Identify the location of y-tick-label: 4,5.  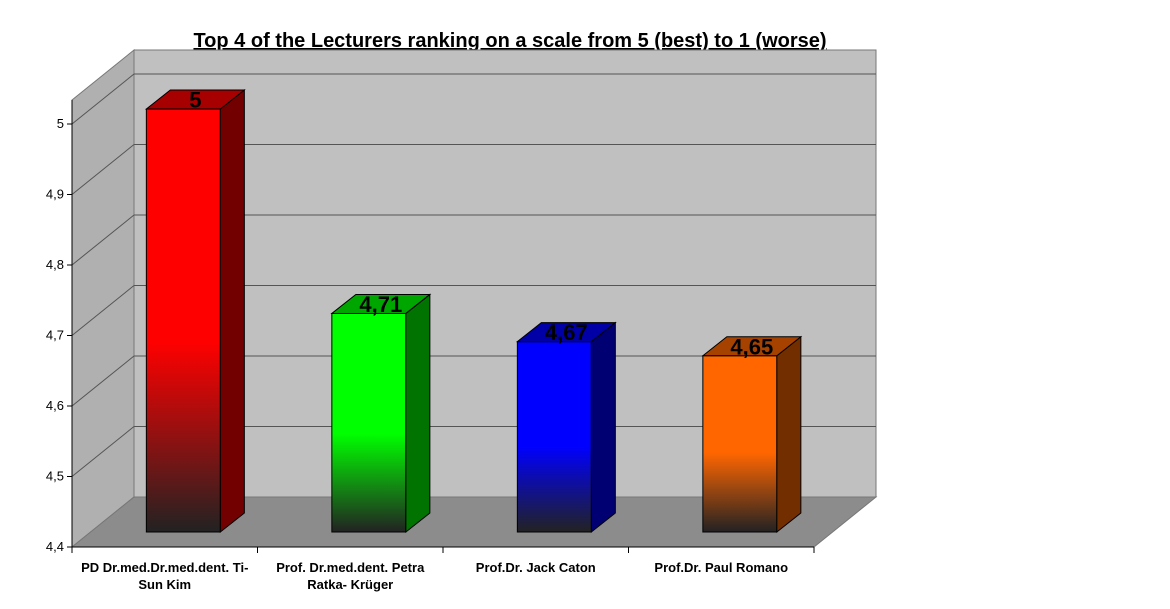
(55, 476).